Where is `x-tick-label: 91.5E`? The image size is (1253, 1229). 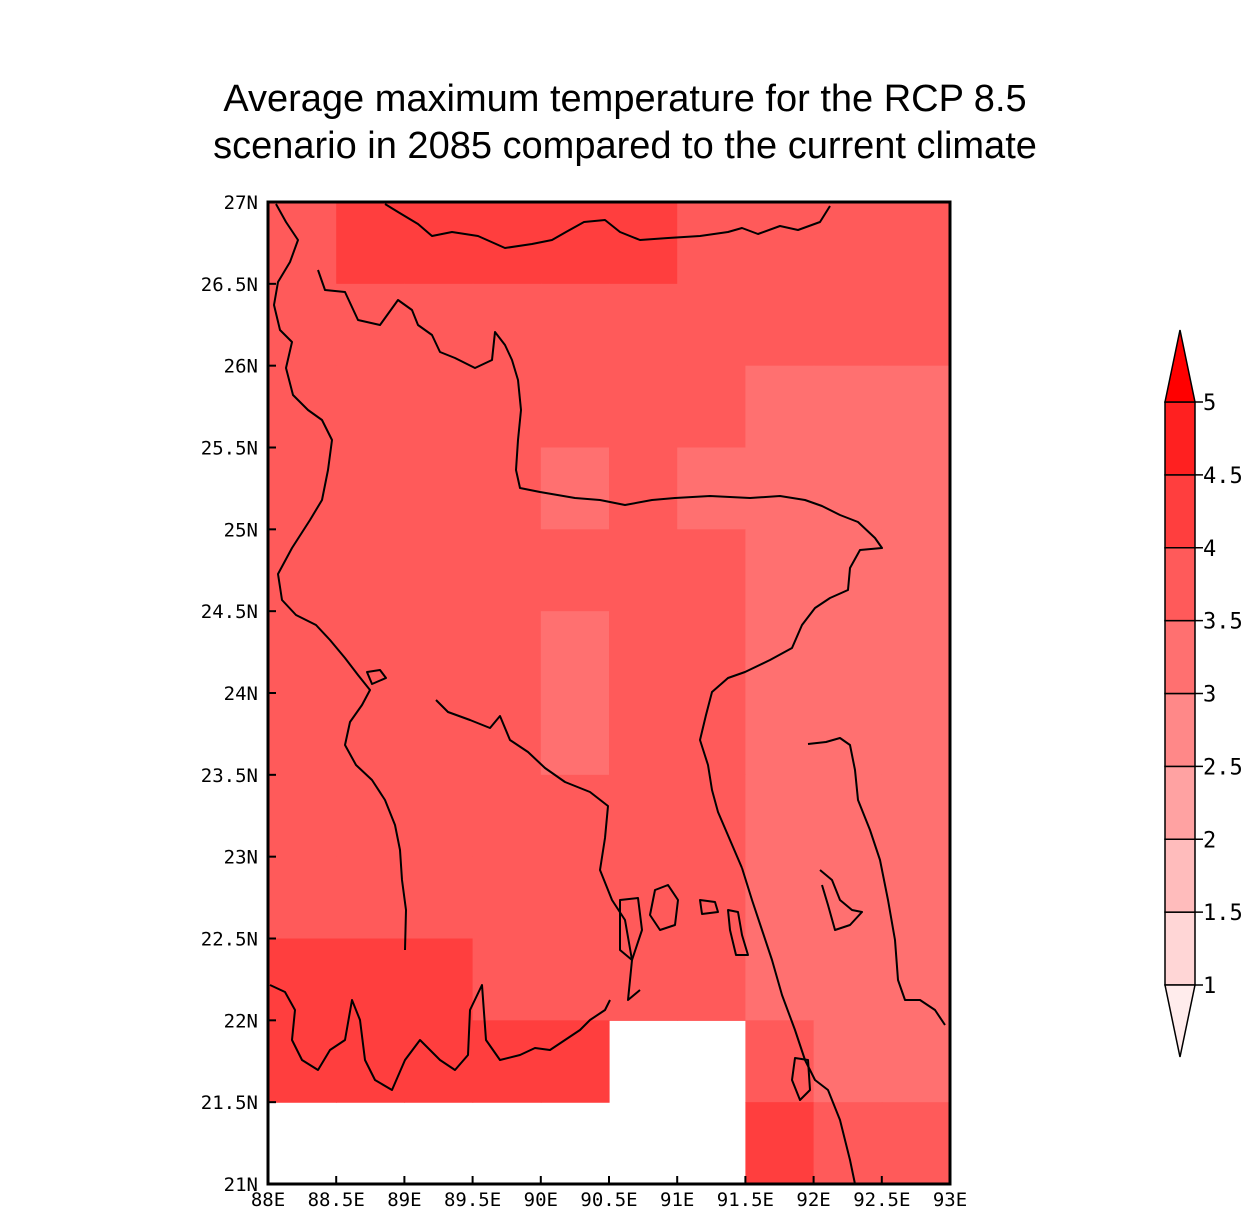 x-tick-label: 91.5E is located at coordinates (745, 1200).